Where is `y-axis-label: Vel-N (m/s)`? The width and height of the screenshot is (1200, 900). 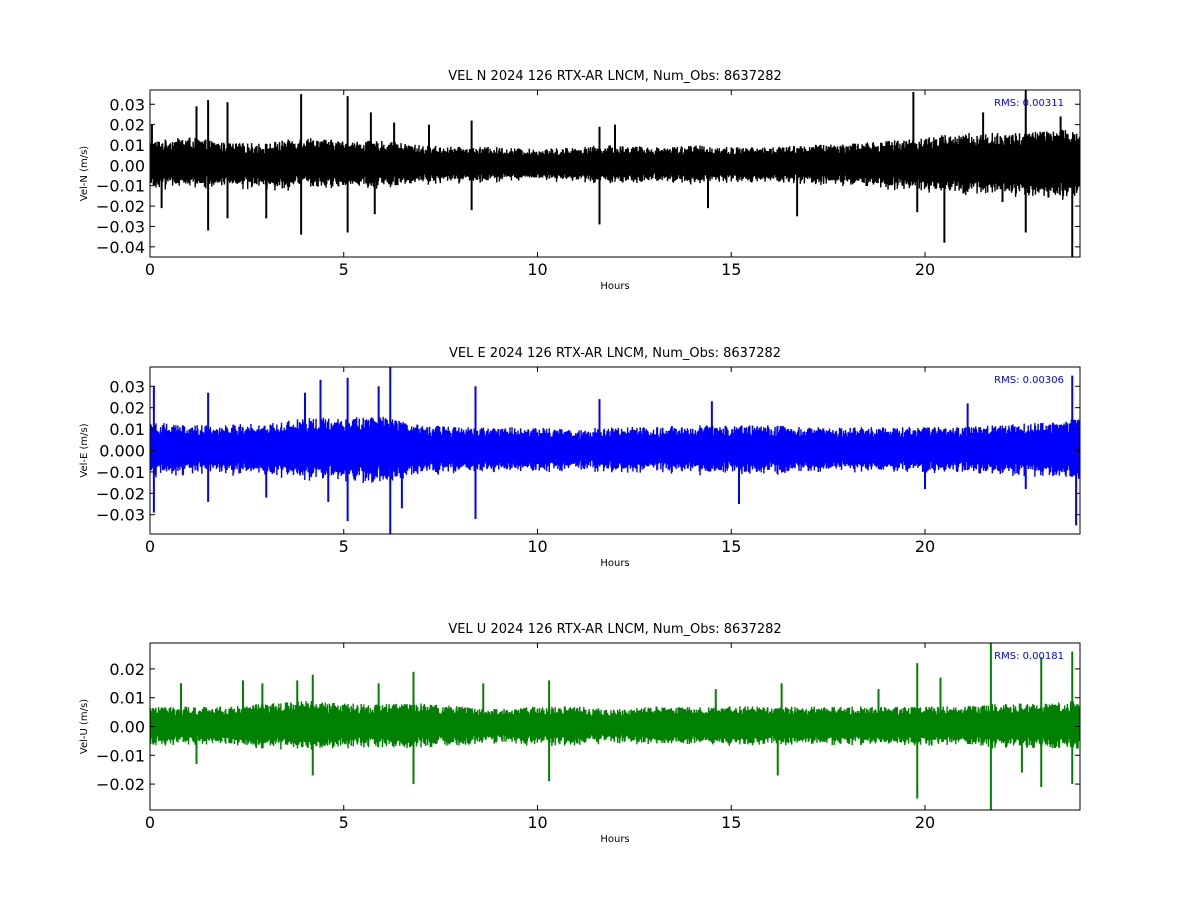 y-axis-label: Vel-N (m/s) is located at coordinates (84, 173).